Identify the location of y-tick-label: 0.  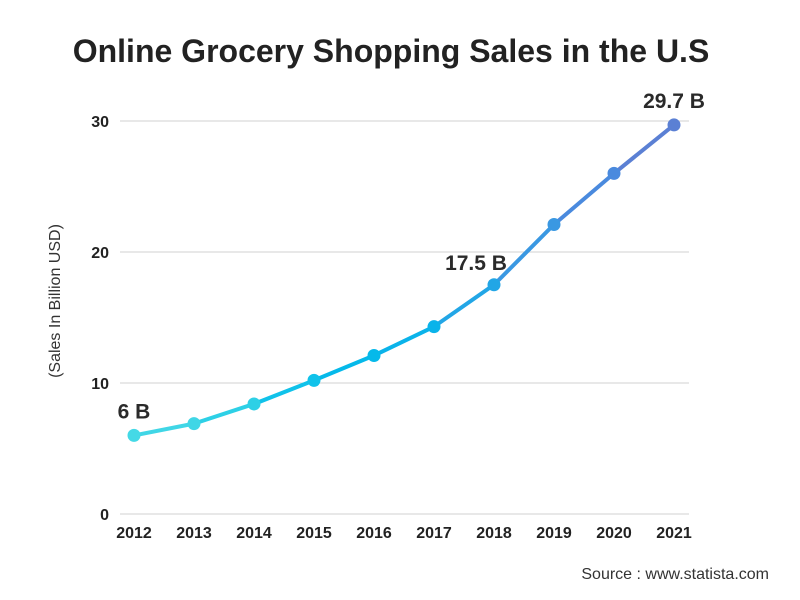
(104, 515).